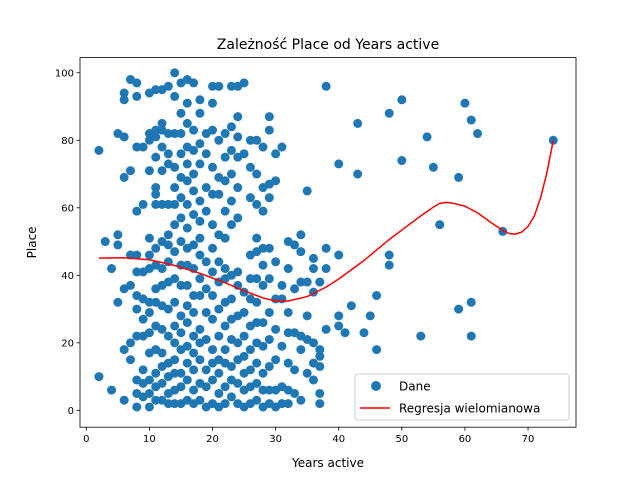  Describe the element at coordinates (376, 386) in the screenshot. I see `legend-marker-dane` at that location.